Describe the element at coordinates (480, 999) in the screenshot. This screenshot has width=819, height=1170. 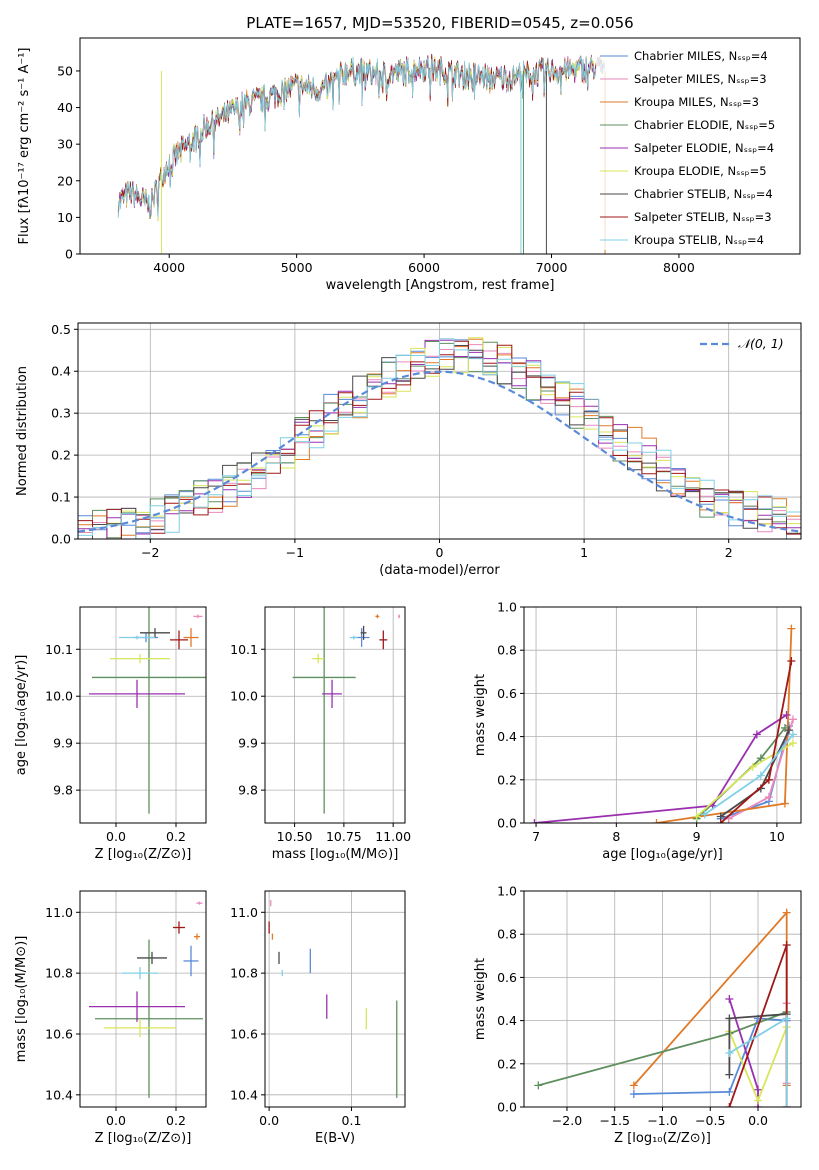
I see `y-axis-label: mass weight` at that location.